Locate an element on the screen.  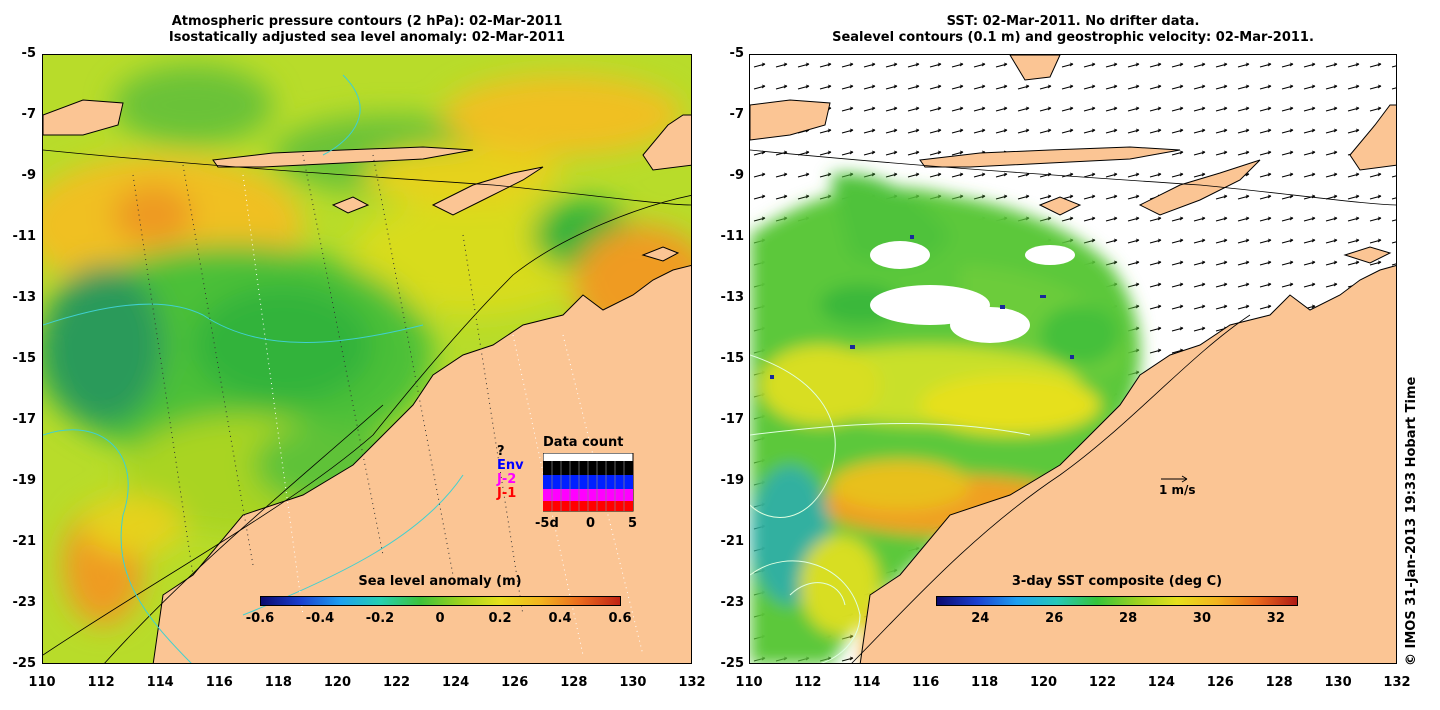
data-count-title: Data count is located at coordinates (583, 442).